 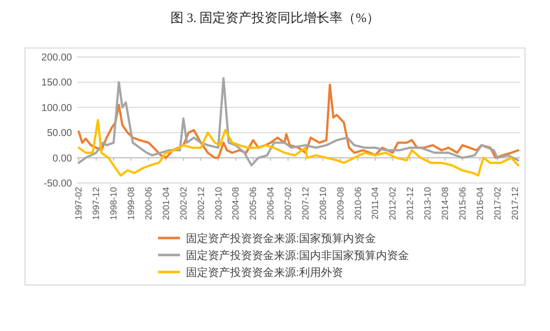 What do you see at coordinates (235, 203) in the screenshot?
I see `x-tick-label: 2004-08` at bounding box center [235, 203].